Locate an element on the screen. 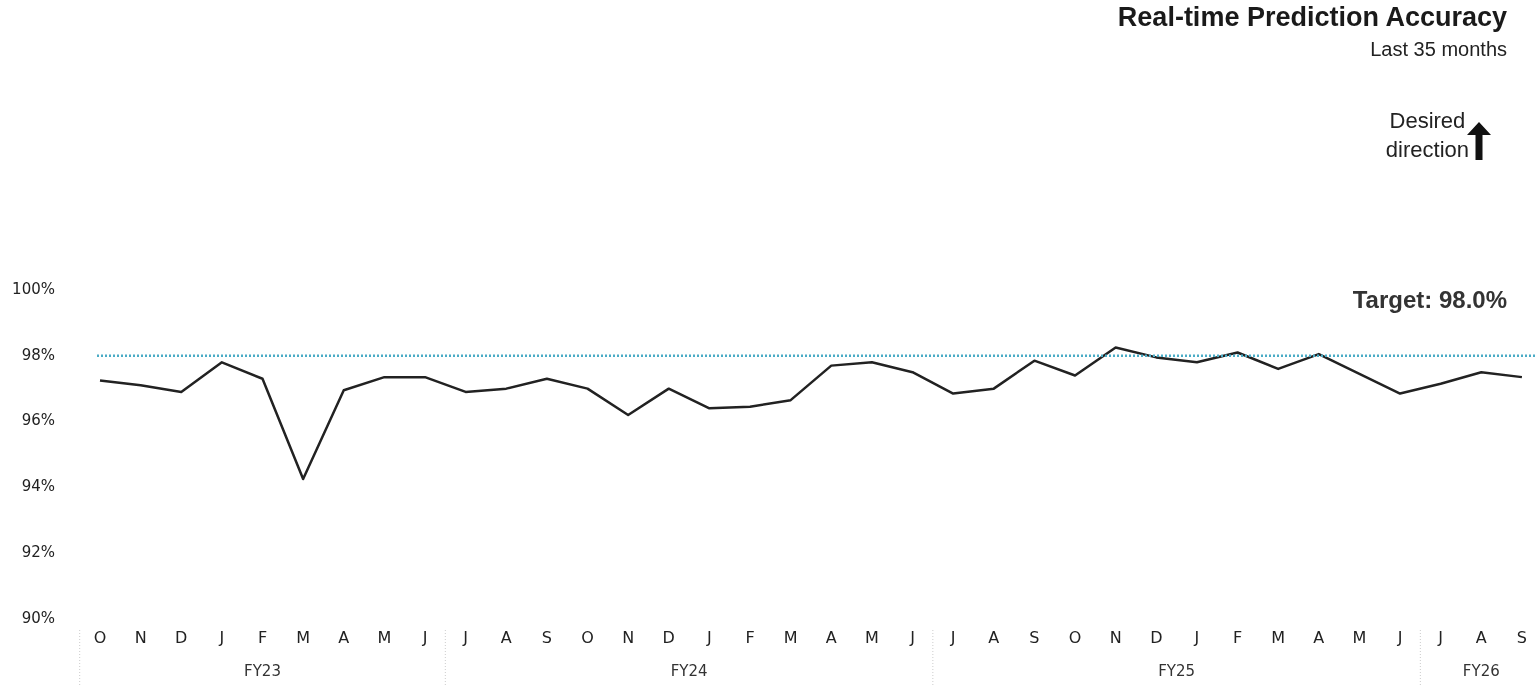 This screenshot has height=686, width=1537. y-tick-label: 92% is located at coordinates (38, 551).